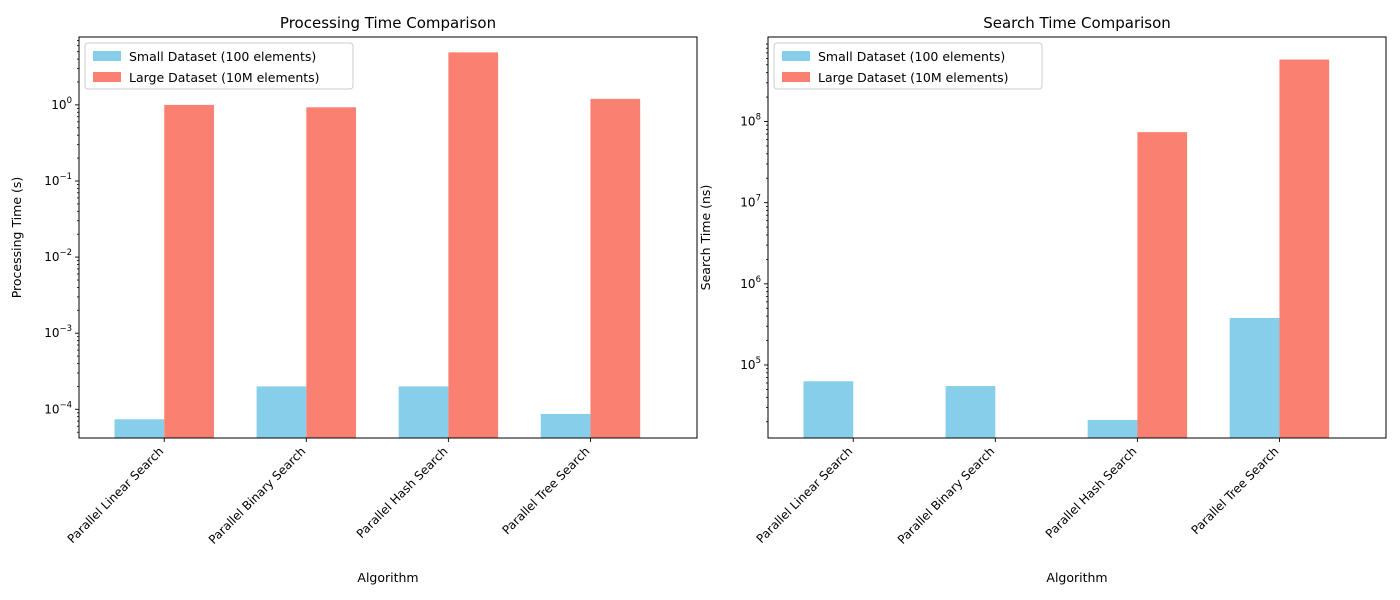 The height and width of the screenshot is (600, 1400). Describe the element at coordinates (705, 238) in the screenshot. I see `y-axis-label: Search Time (ns)` at that location.